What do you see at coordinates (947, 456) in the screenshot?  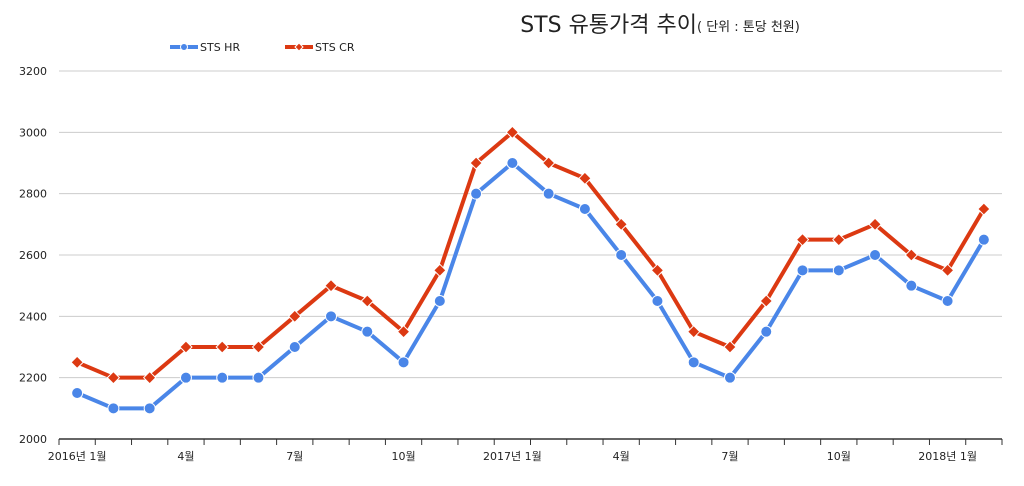 I see `x-tick-label: 2018년 1월` at bounding box center [947, 456].